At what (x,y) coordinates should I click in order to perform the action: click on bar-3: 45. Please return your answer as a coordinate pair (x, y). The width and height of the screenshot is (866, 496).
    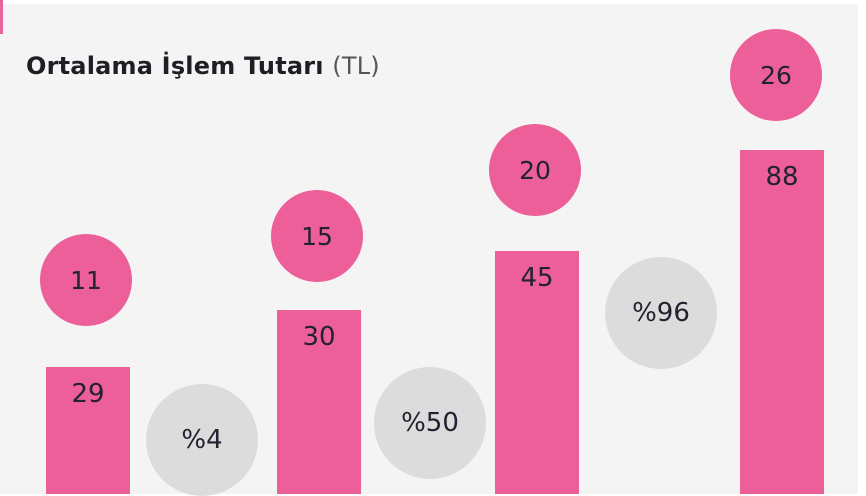
    Looking at the image, I should click on (537, 372).